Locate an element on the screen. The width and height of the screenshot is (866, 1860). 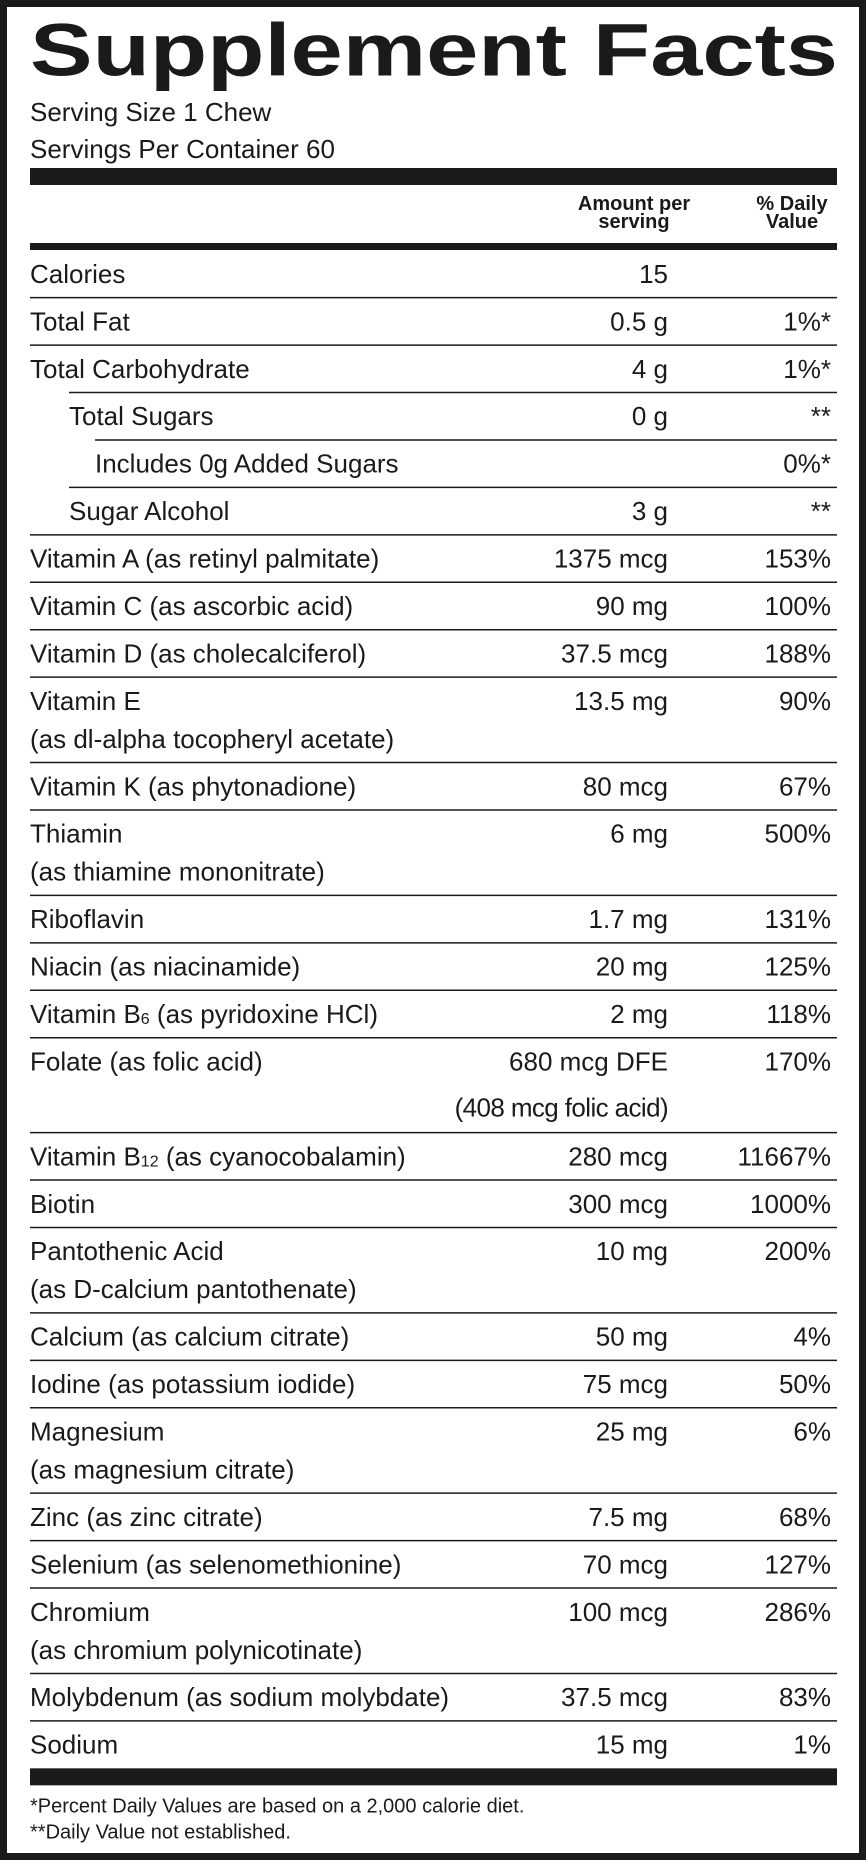
nutrient-name-text: Folate (as folic acid) is located at coordinates (146, 1061).